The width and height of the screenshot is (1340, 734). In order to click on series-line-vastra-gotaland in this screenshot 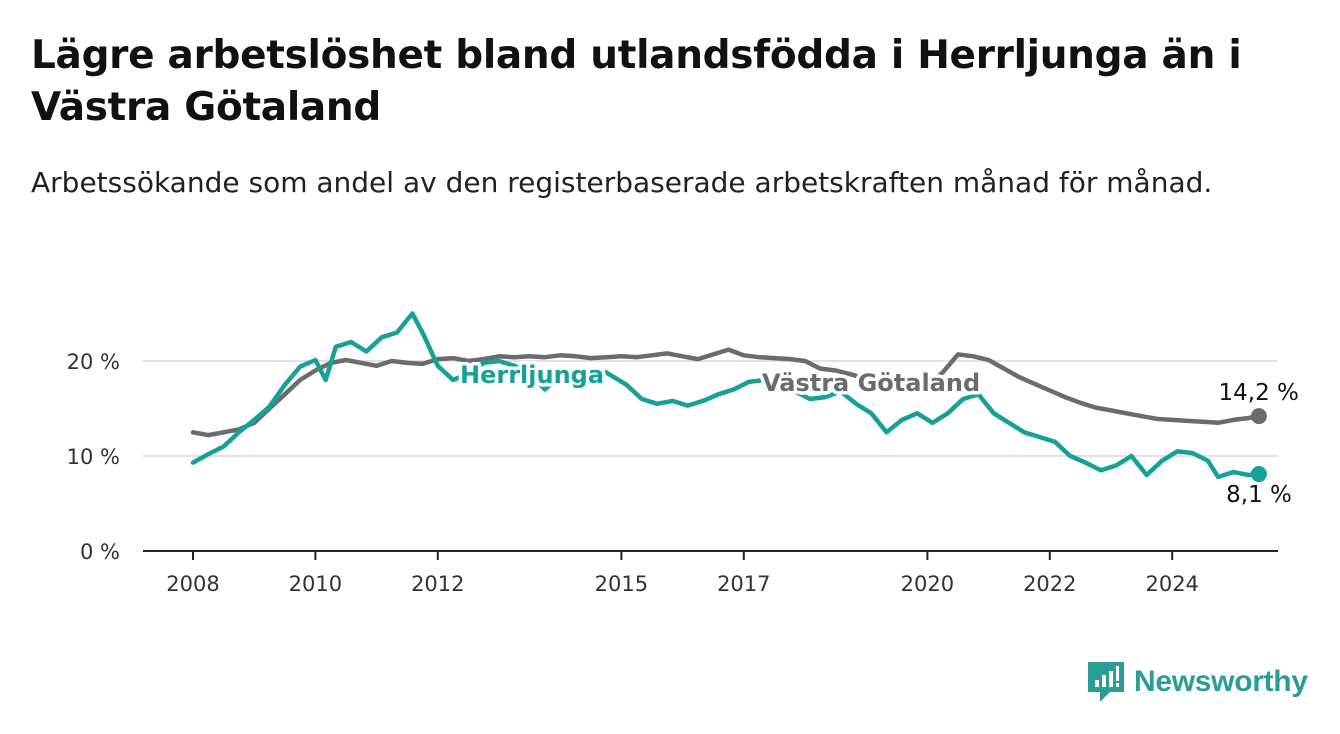, I will do `click(726, 392)`.